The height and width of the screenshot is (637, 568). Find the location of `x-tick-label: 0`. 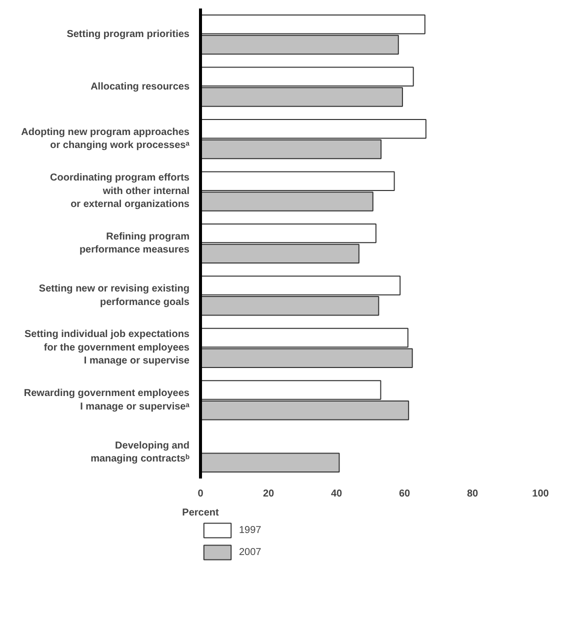

x-tick-label: 0 is located at coordinates (201, 494).